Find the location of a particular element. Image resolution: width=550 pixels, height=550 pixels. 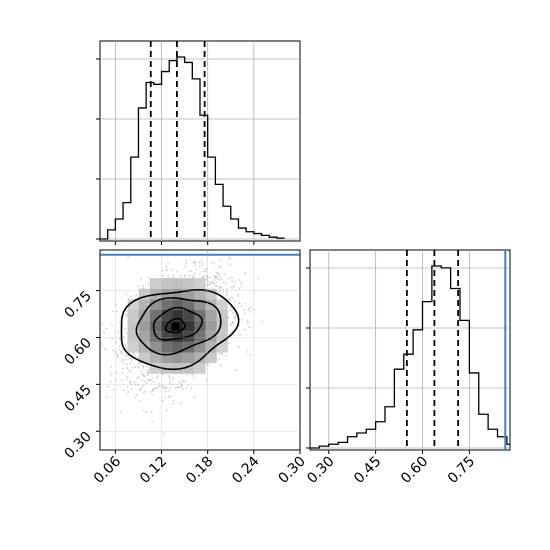

marginal-y-grid is located at coordinates (410, 350).